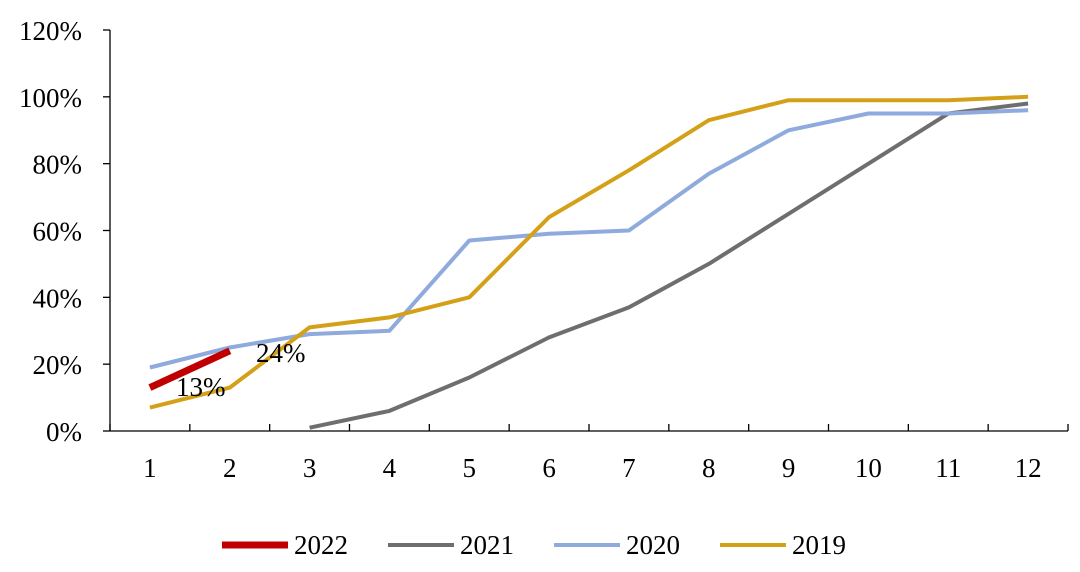  Describe the element at coordinates (201, 387) in the screenshot. I see `data-label-2022-1: 13%` at that location.